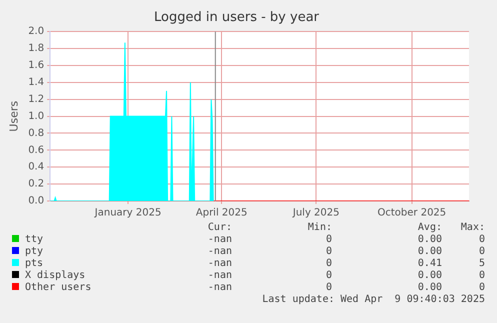 The height and width of the screenshot is (323, 497). I want to click on y-tick-label: 0.2, so click(36, 184).